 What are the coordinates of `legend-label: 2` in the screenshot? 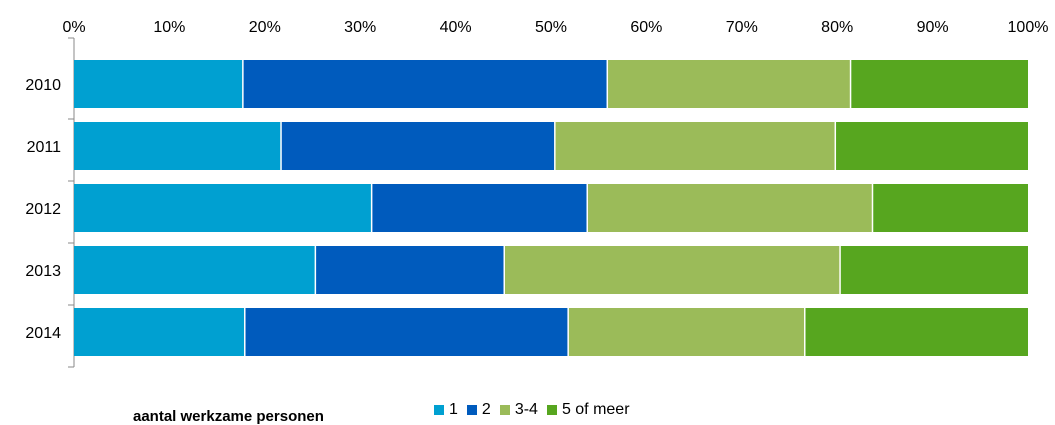 It's located at (486, 409).